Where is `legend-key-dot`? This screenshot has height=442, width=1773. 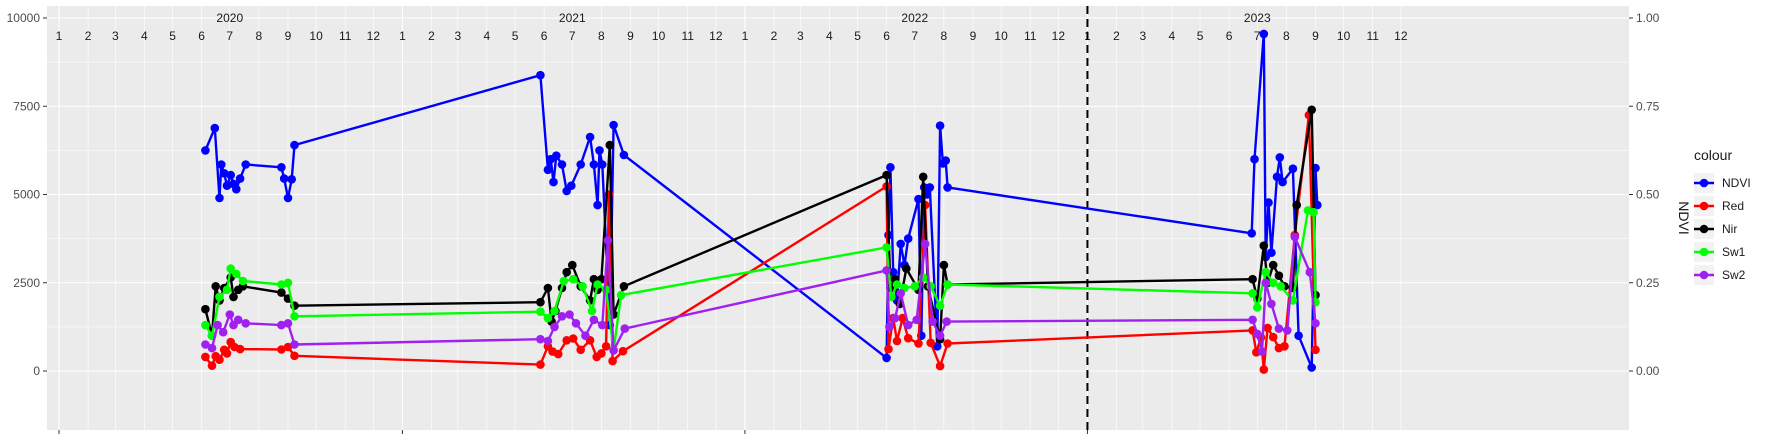 legend-key-dot is located at coordinates (1704, 252).